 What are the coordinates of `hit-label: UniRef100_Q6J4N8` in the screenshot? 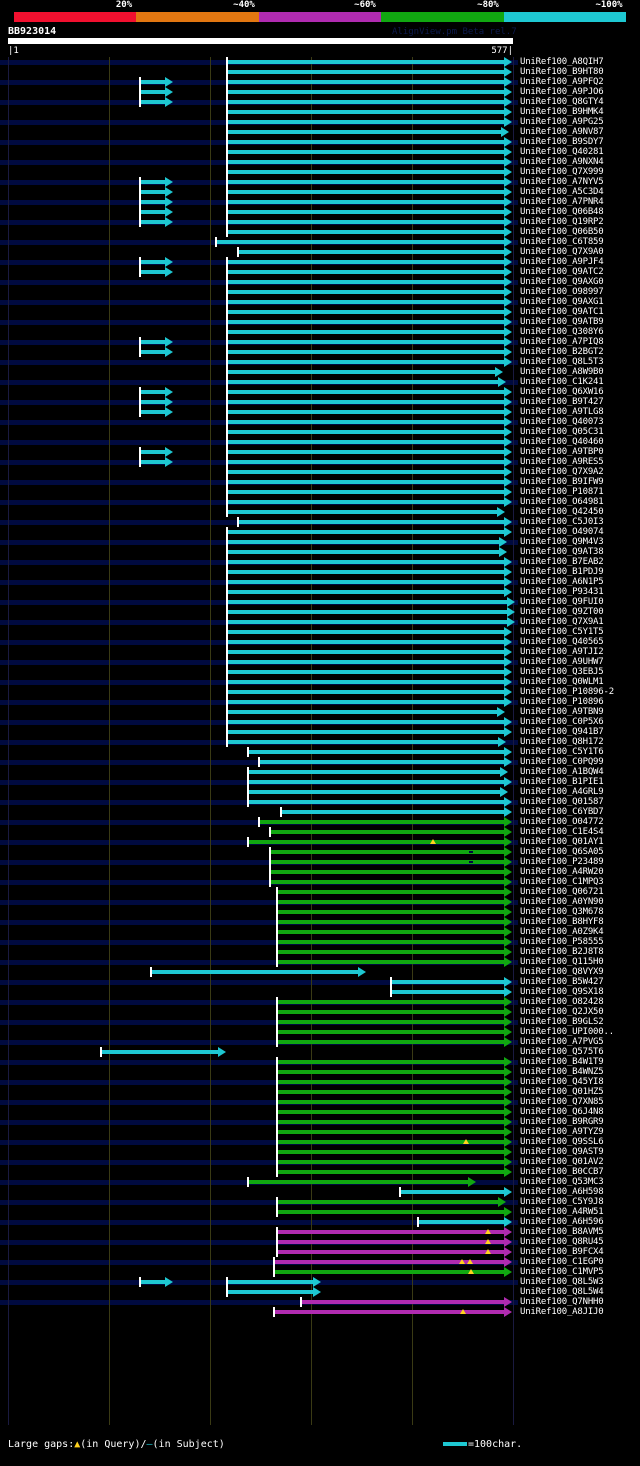 It's located at (562, 1112).